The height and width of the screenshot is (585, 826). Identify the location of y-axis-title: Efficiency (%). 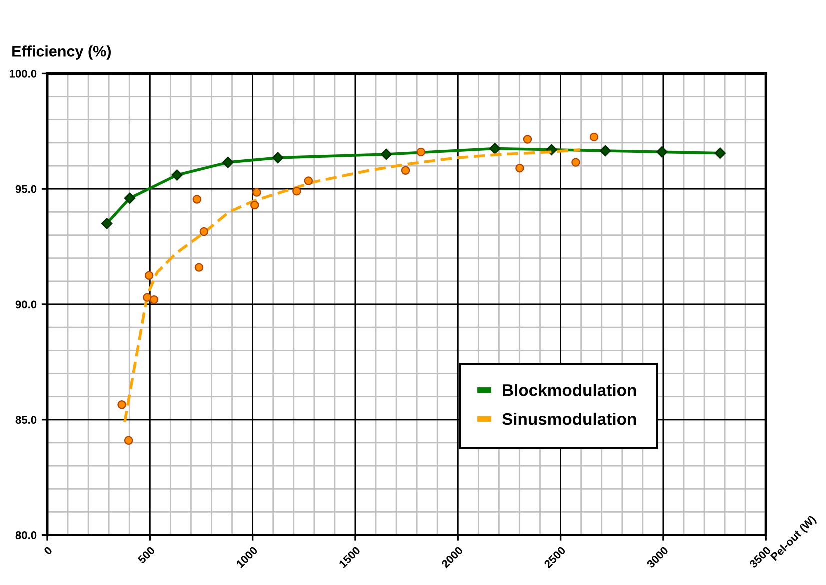
(61, 53).